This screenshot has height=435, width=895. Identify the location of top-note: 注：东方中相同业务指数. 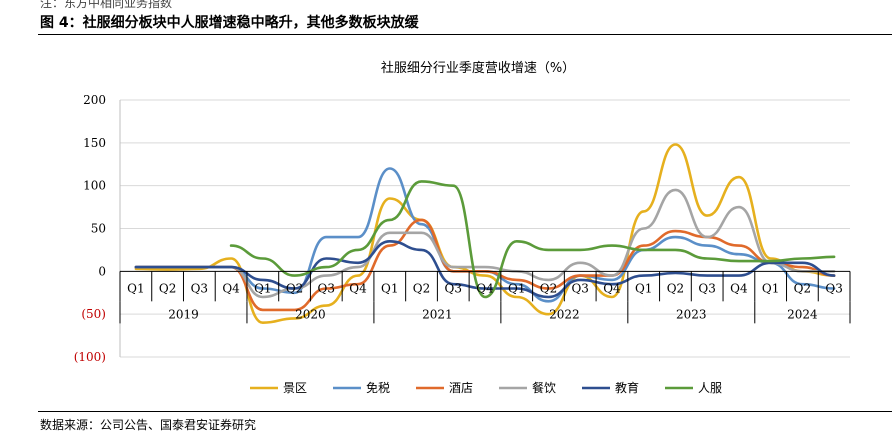
(106, 5).